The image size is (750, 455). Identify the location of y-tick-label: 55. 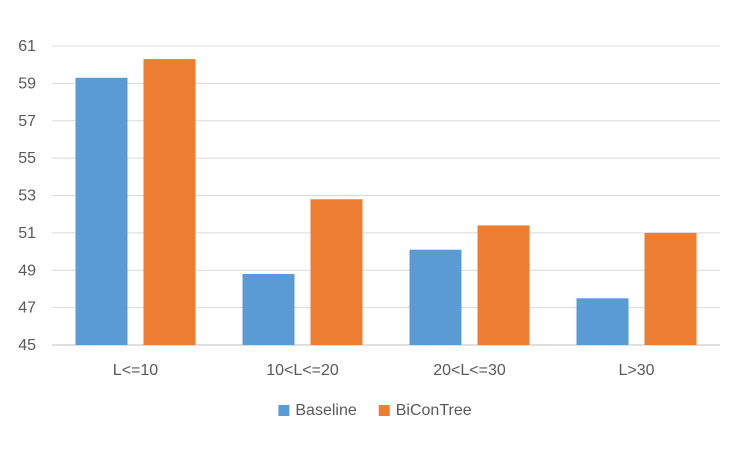
(27, 158).